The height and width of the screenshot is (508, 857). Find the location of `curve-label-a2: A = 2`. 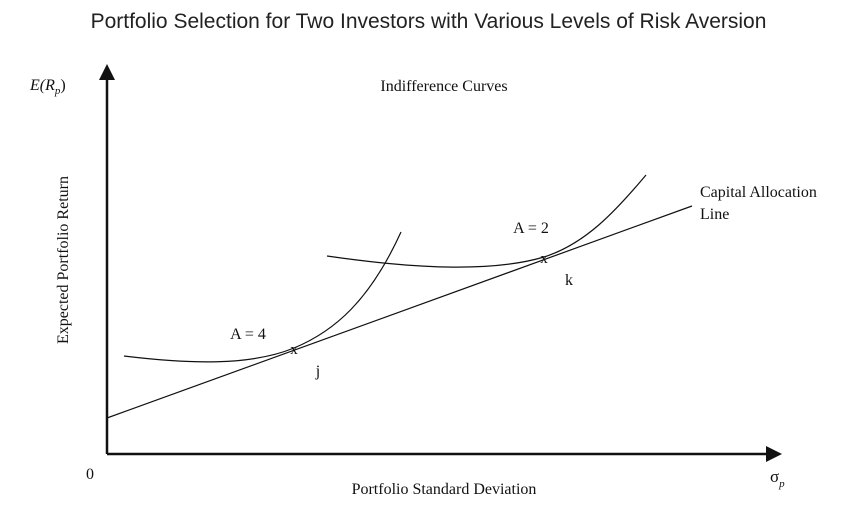

curve-label-a2: A = 2 is located at coordinates (531, 228).